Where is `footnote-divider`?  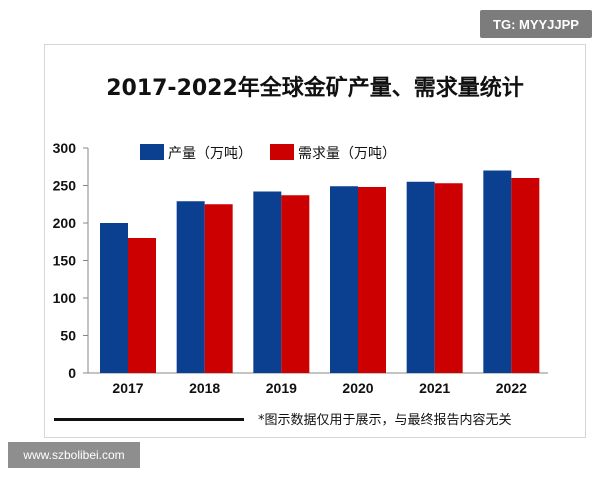
footnote-divider is located at coordinates (149, 419).